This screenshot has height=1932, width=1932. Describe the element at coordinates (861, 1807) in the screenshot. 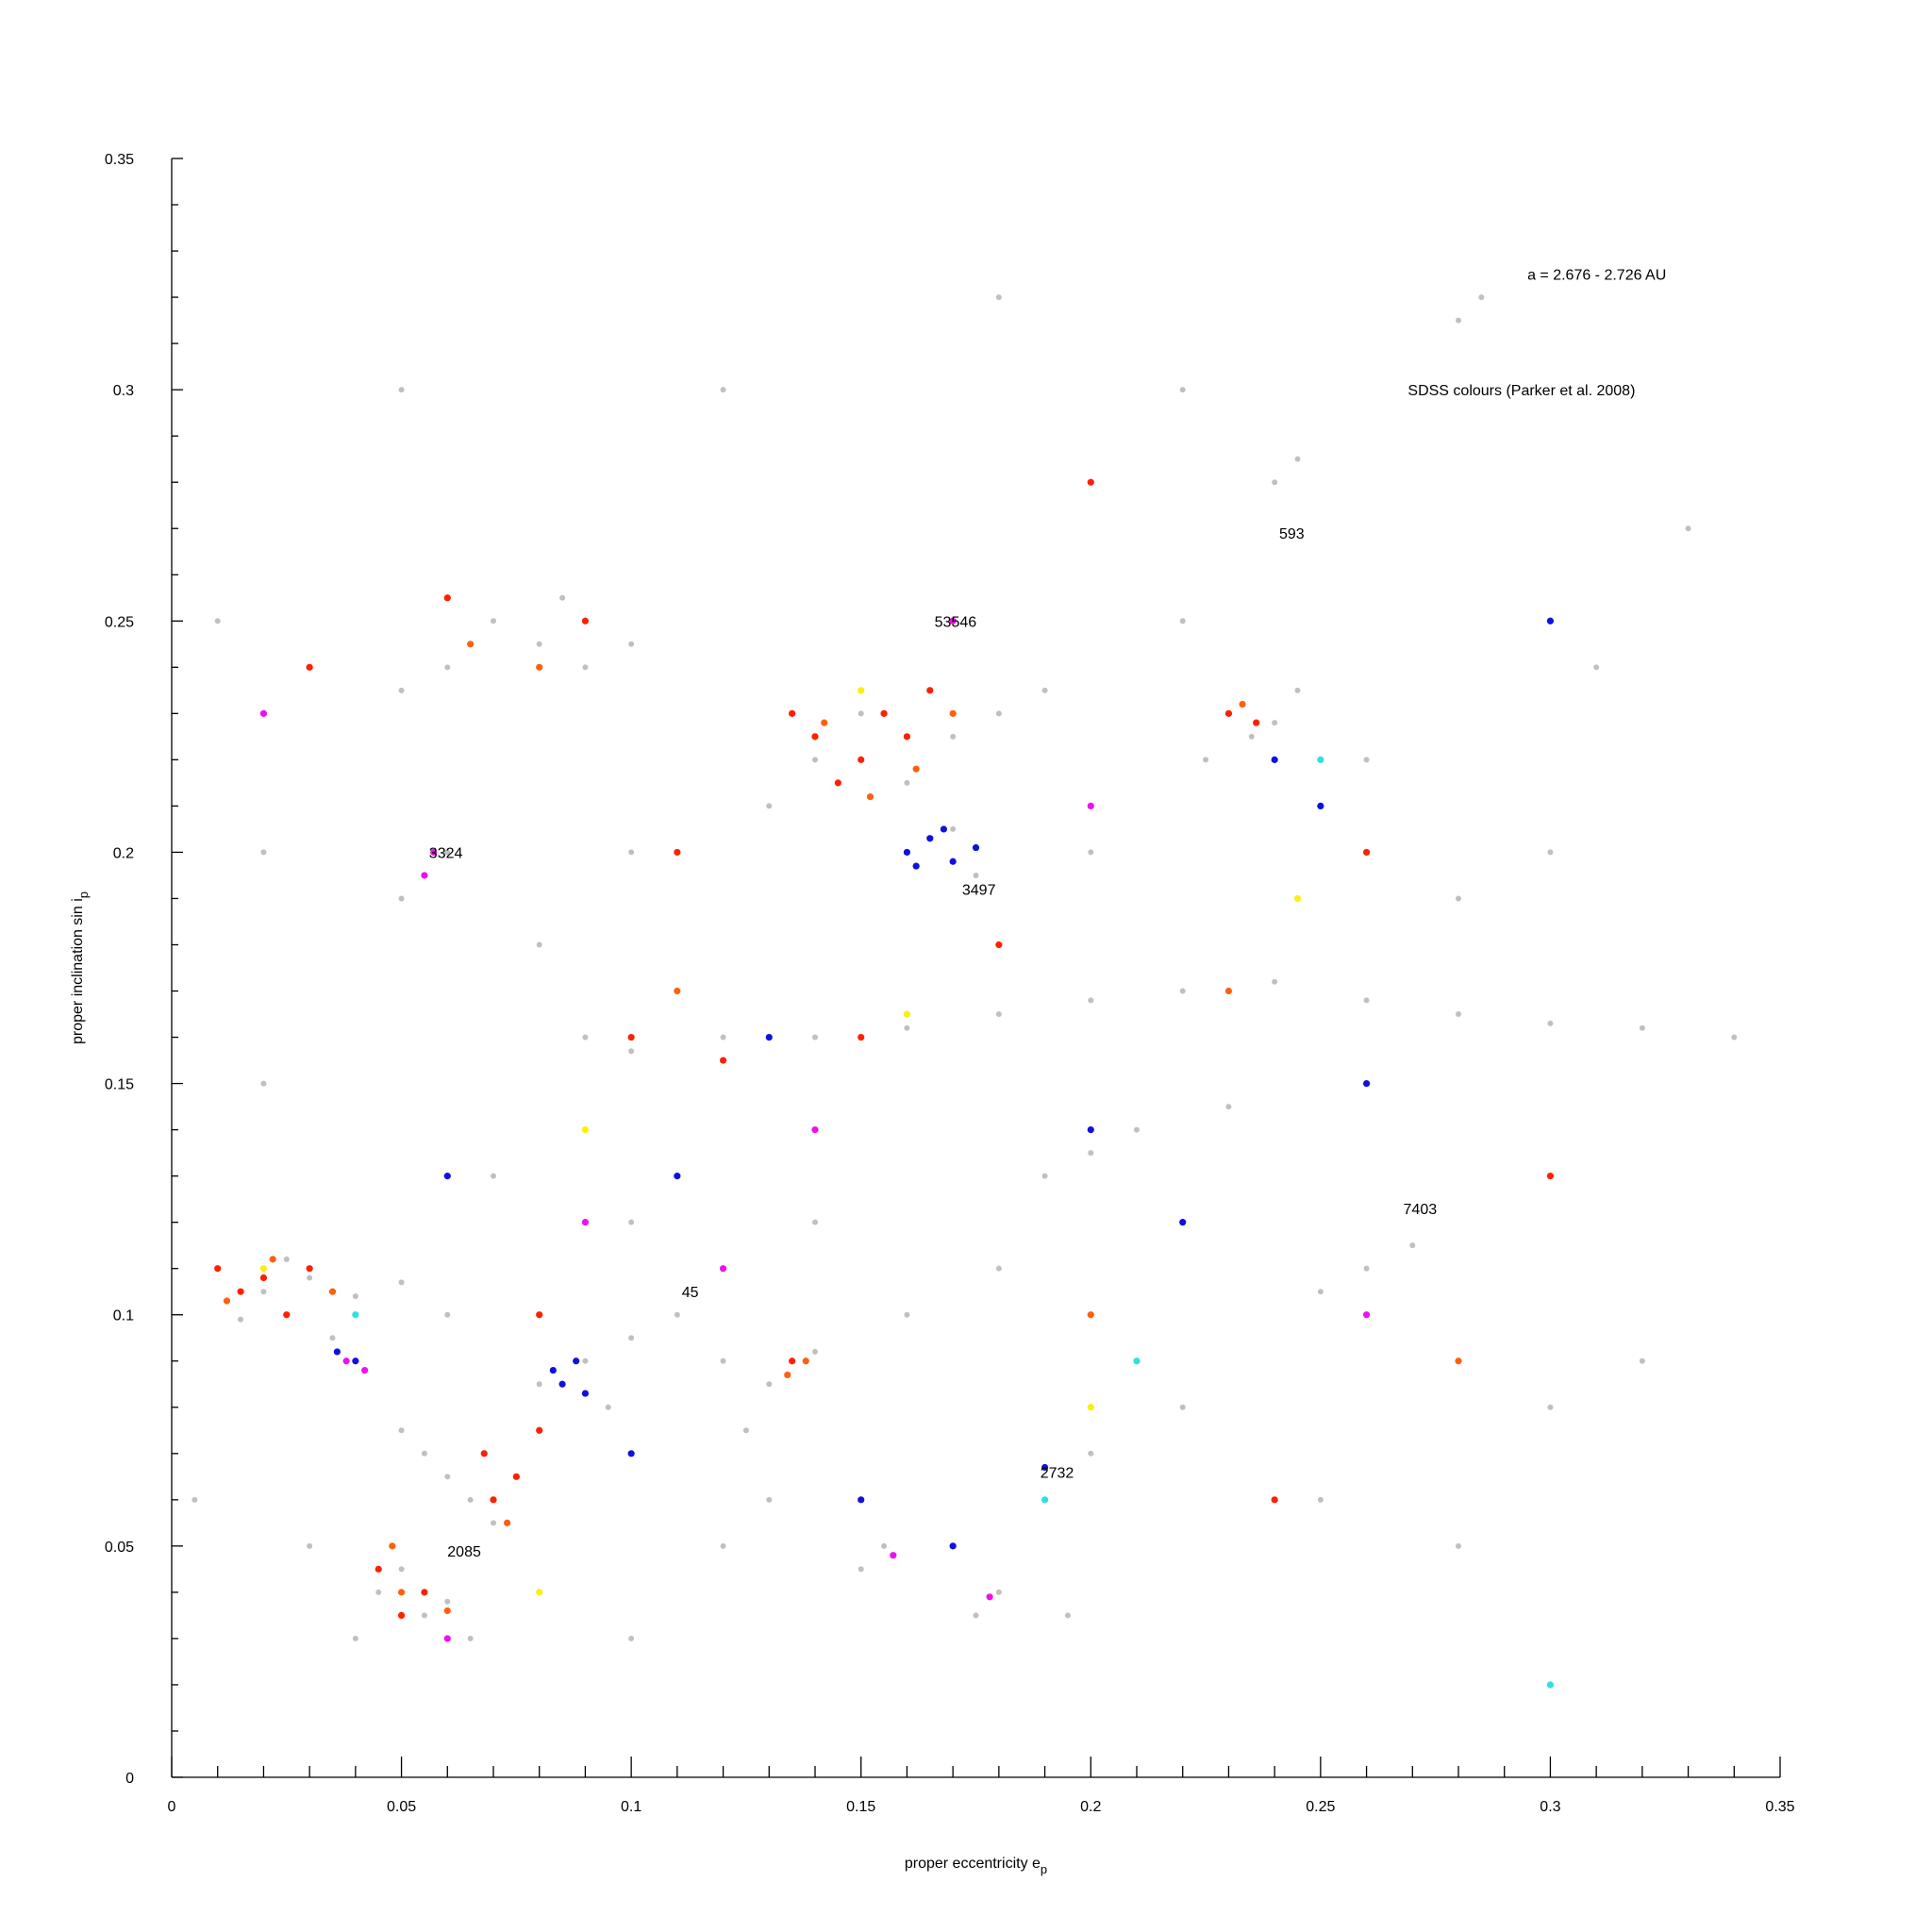

I see `x-tick-label: 0.15` at that location.